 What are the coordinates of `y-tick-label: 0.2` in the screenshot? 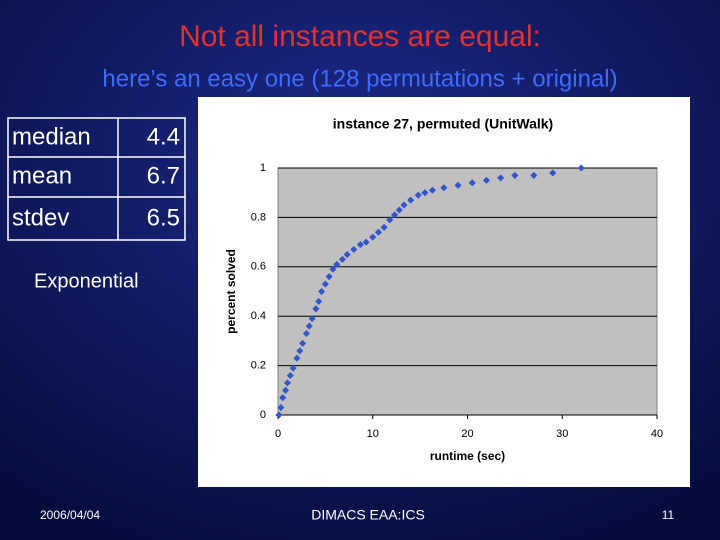 It's located at (258, 366).